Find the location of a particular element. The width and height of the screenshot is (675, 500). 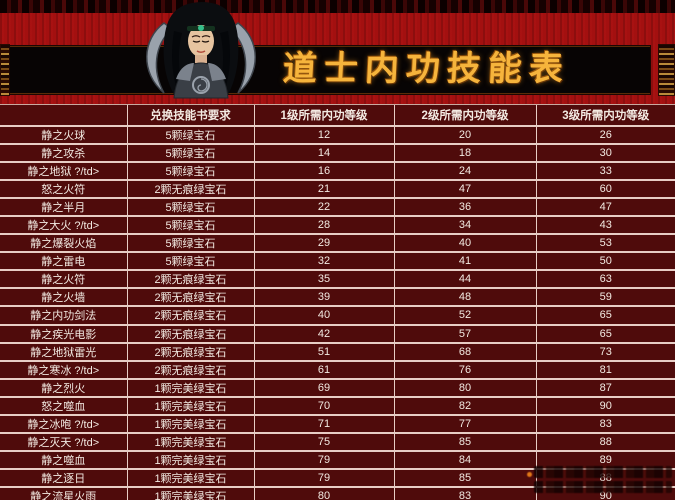

table-cell-lv2: 20 is located at coordinates (464, 134).